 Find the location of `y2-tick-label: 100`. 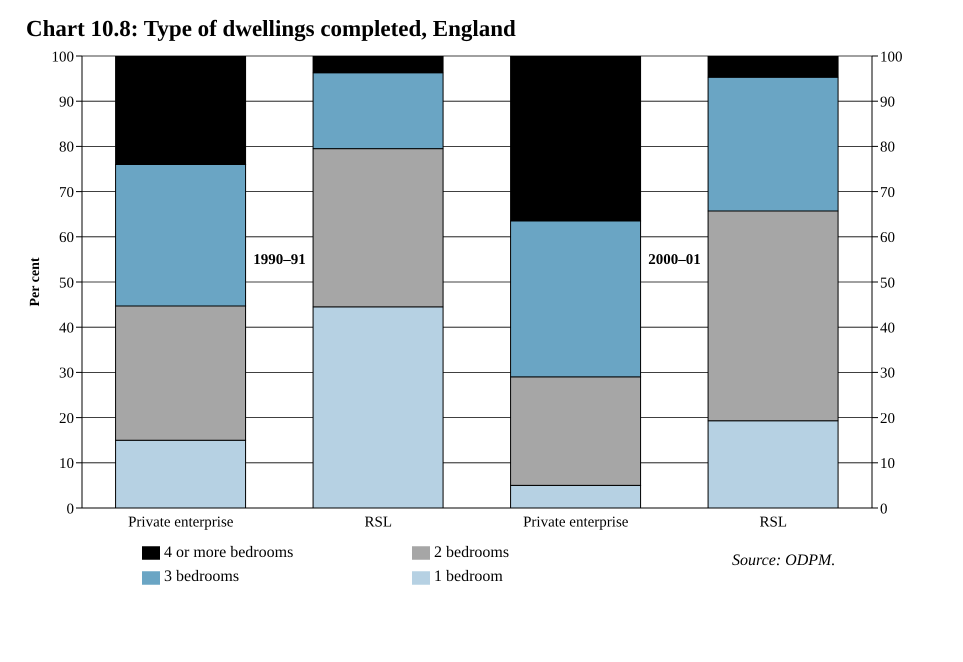

y2-tick-label: 100 is located at coordinates (891, 57).